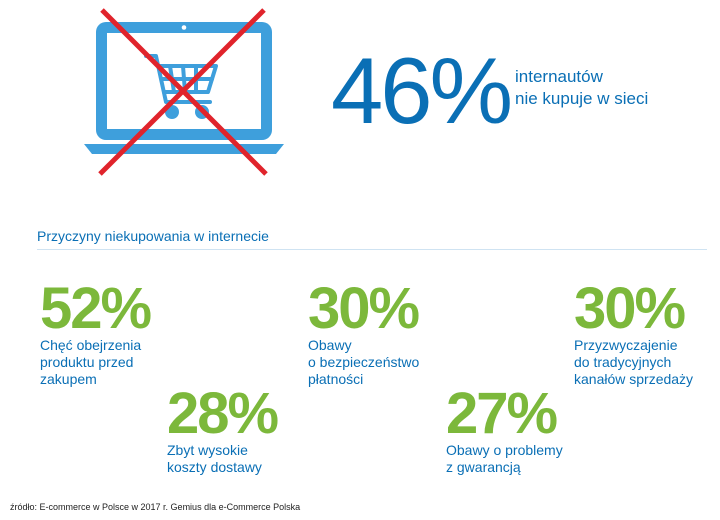  Describe the element at coordinates (504, 458) in the screenshot. I see `stat-label: Obawy o problemy z gwarancją` at that location.